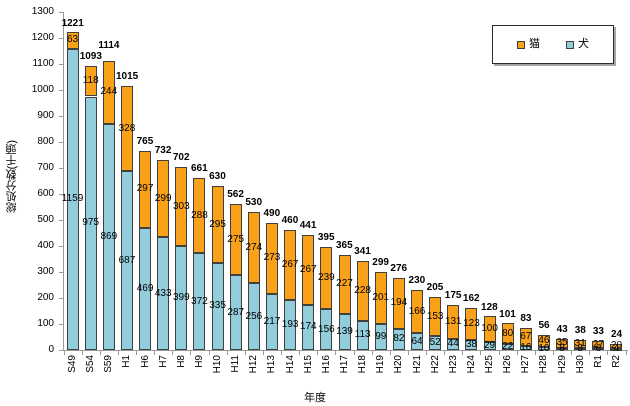  I want to click on x-tick-label: H23, so click(453, 364).